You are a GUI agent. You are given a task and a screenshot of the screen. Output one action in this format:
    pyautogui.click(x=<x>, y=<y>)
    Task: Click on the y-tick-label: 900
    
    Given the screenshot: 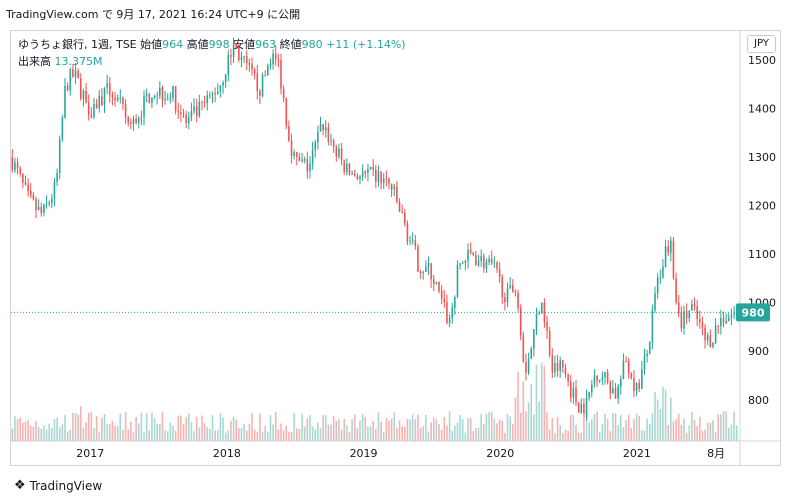 What is the action you would take?
    pyautogui.click(x=758, y=351)
    